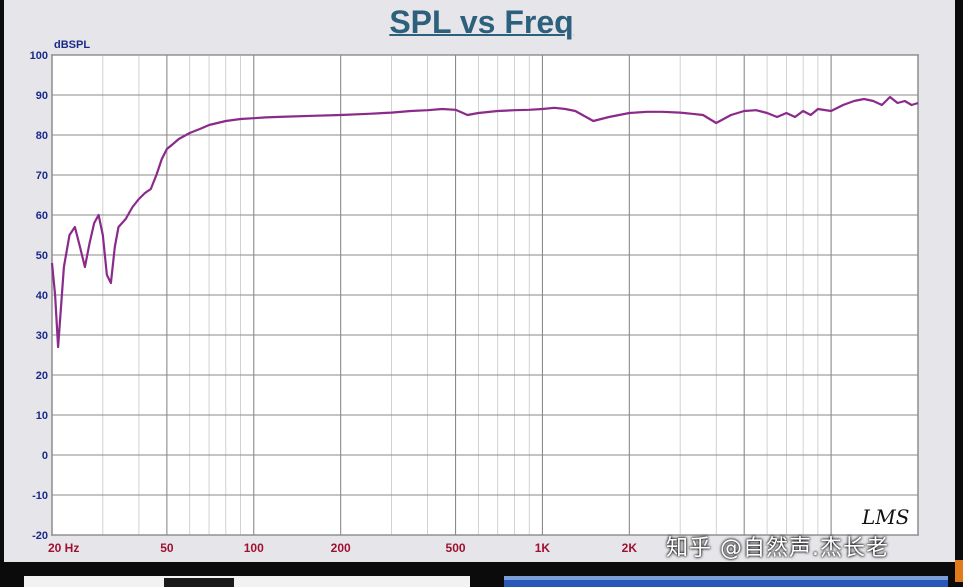 Image resolution: width=963 pixels, height=587 pixels. What do you see at coordinates (42, 416) in the screenshot?
I see `y-tick-label: 10` at bounding box center [42, 416].